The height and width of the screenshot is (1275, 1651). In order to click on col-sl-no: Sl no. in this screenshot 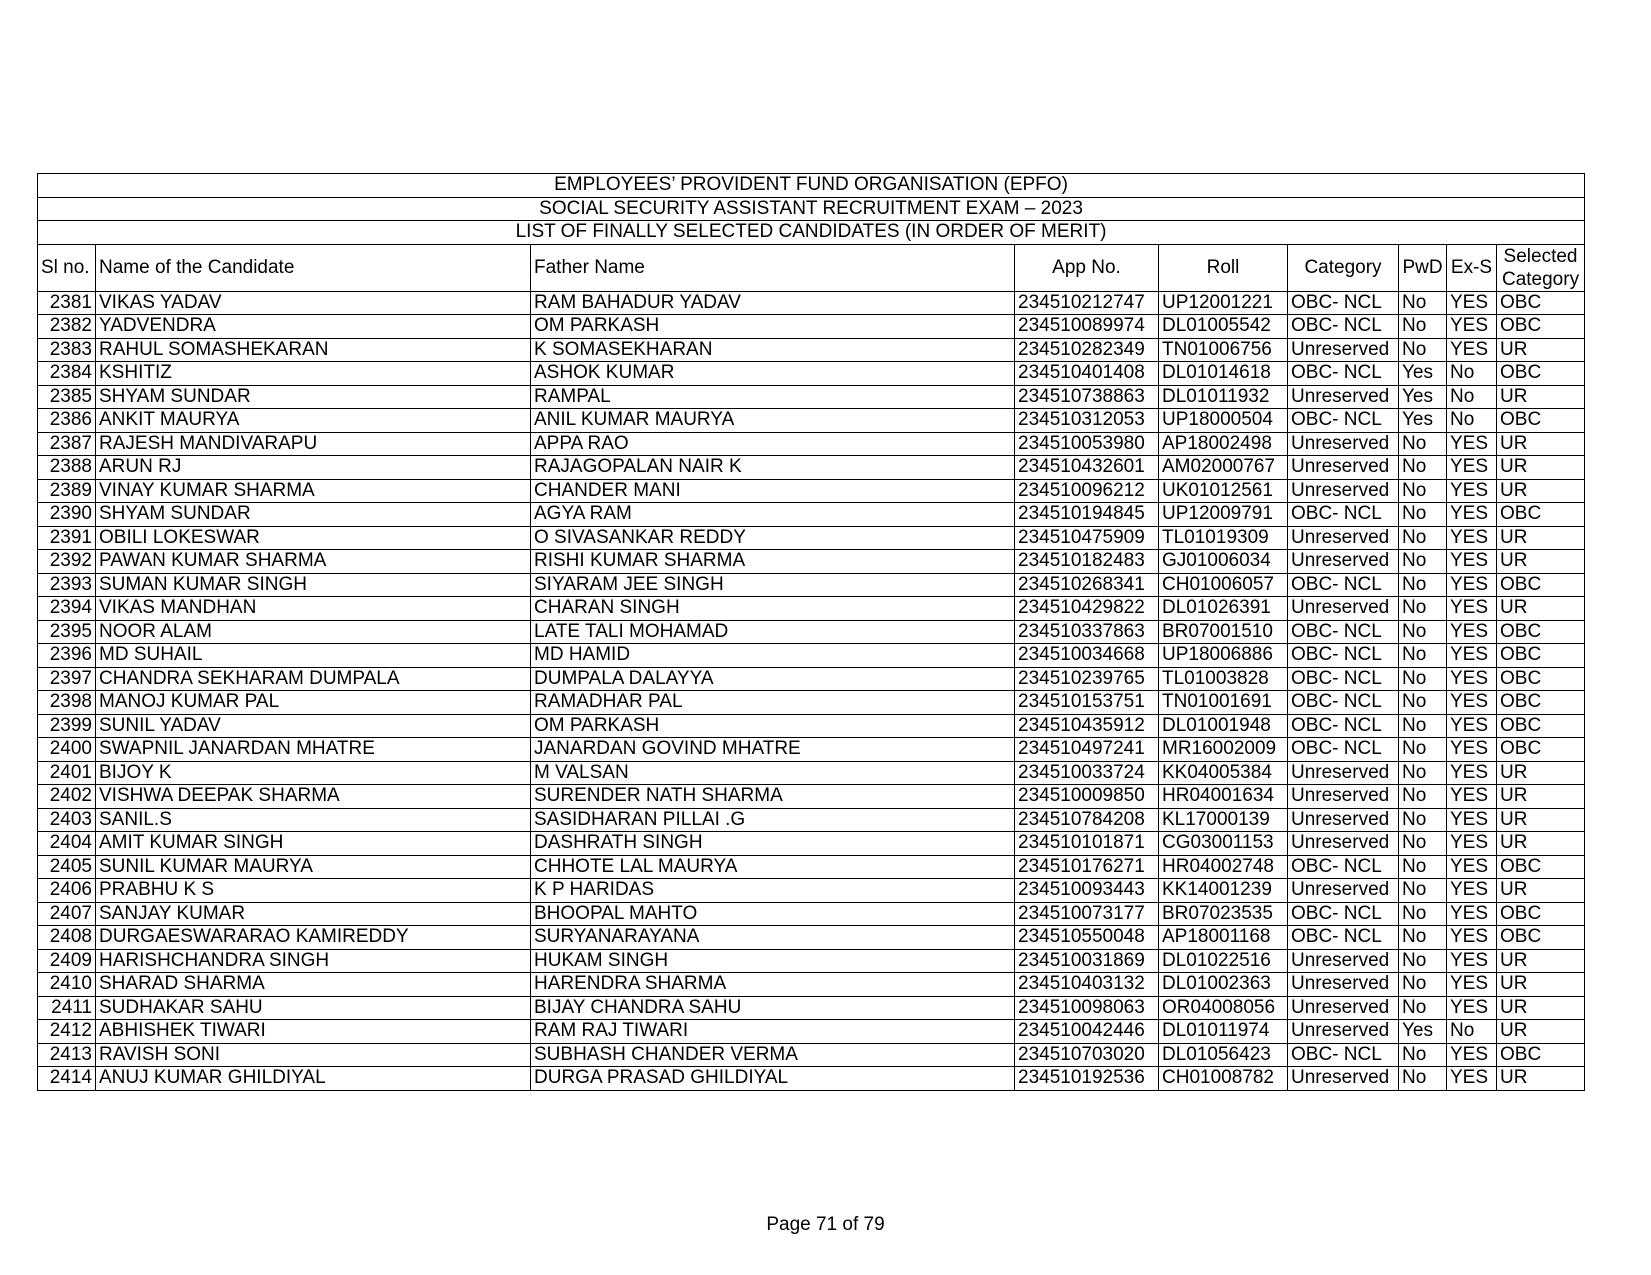, I will do `click(66, 267)`.